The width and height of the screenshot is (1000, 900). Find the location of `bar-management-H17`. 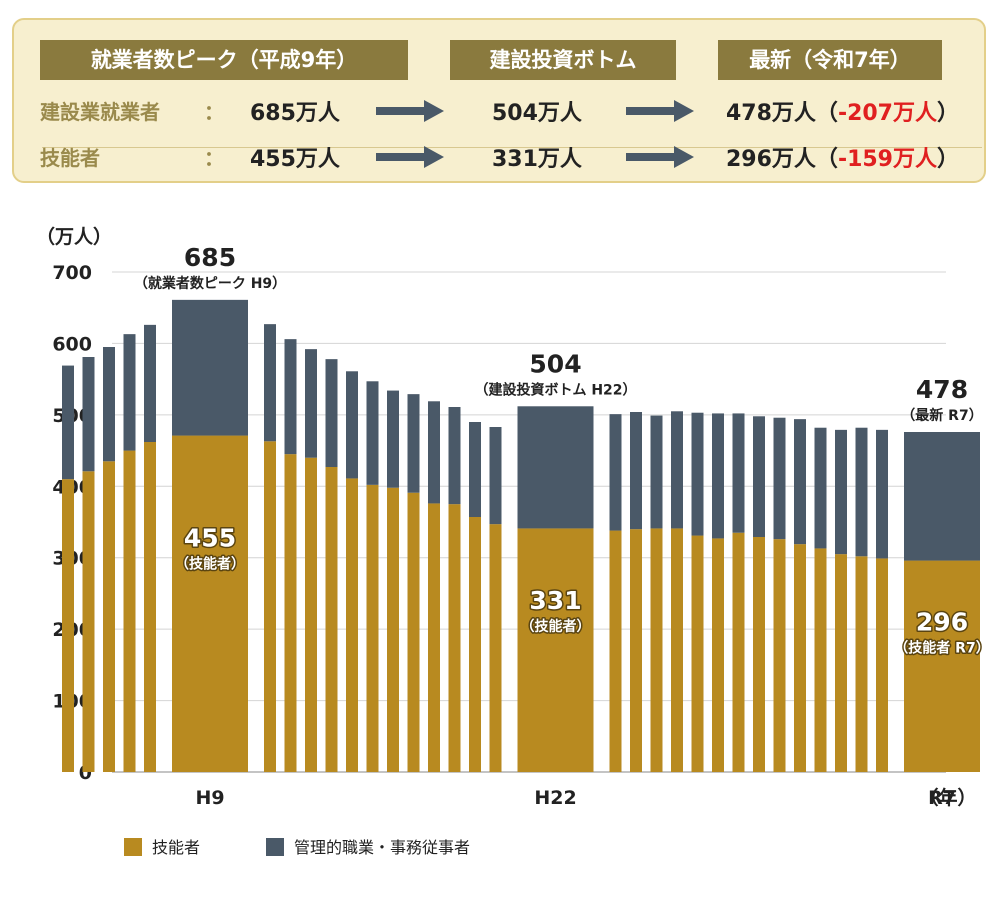

bar-management-H17 is located at coordinates (413, 443).